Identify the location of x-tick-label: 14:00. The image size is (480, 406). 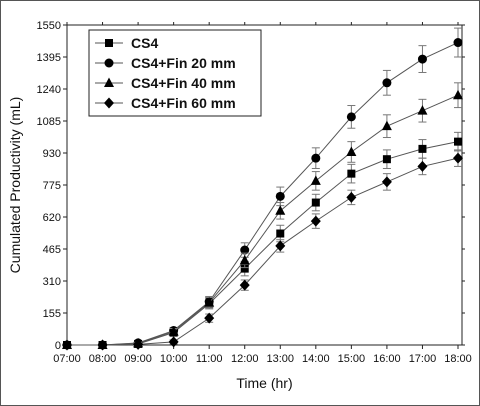
(316, 359).